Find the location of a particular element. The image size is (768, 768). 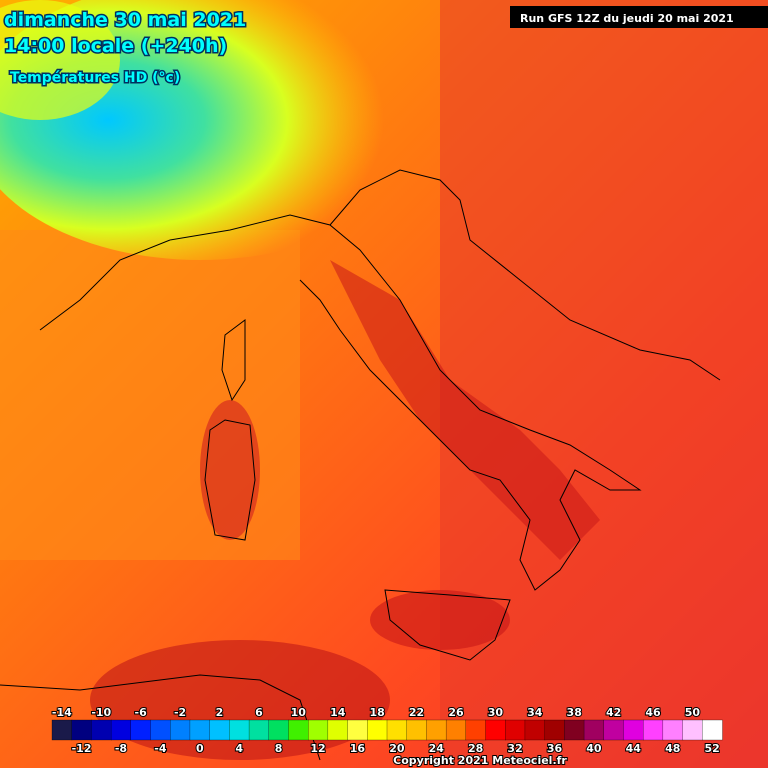

scale-label: 46 is located at coordinates (653, 712).